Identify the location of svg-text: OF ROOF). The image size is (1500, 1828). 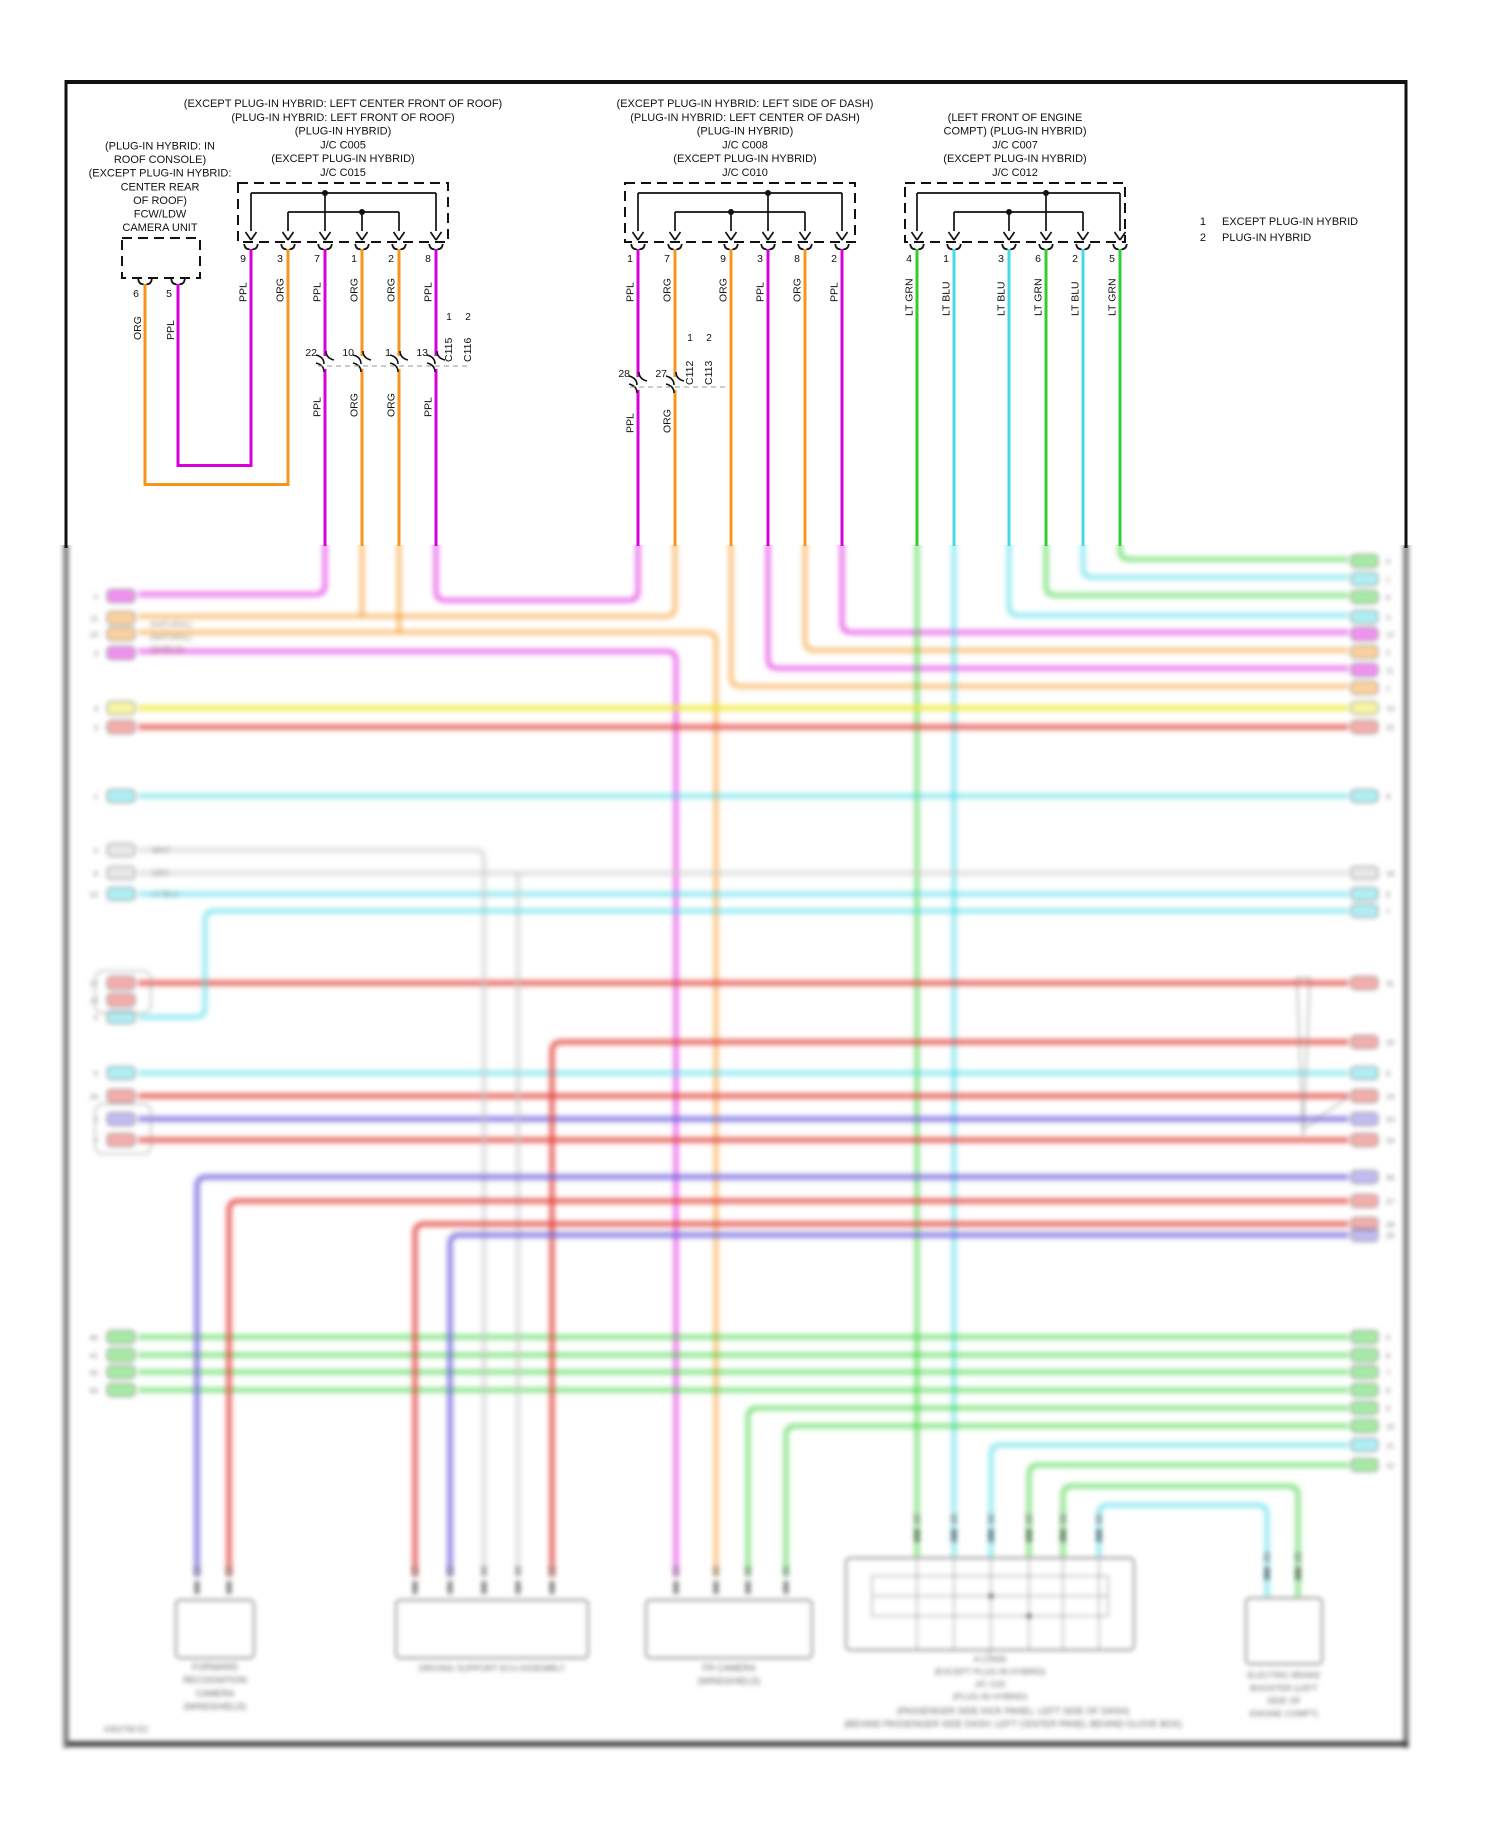
(160, 201).